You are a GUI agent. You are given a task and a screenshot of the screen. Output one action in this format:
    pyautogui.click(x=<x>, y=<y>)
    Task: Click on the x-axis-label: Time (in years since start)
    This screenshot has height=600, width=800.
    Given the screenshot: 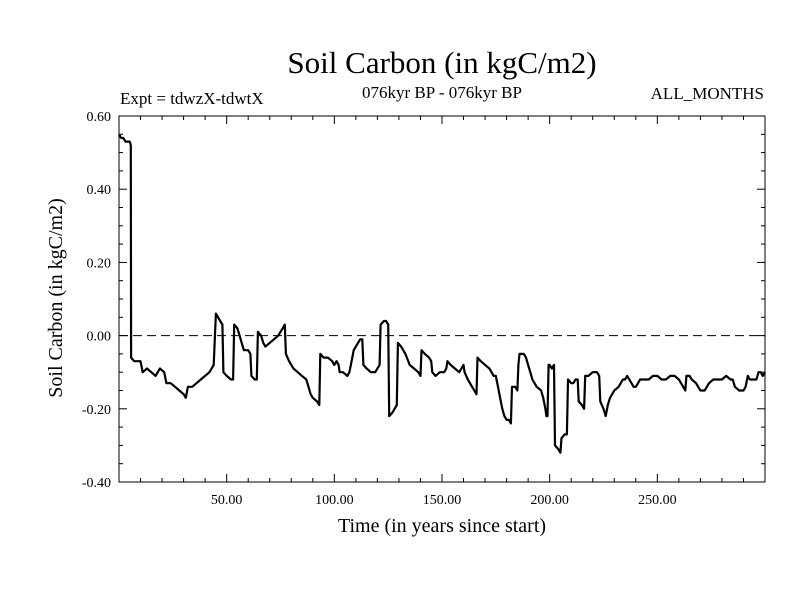 What is the action you would take?
    pyautogui.click(x=442, y=526)
    